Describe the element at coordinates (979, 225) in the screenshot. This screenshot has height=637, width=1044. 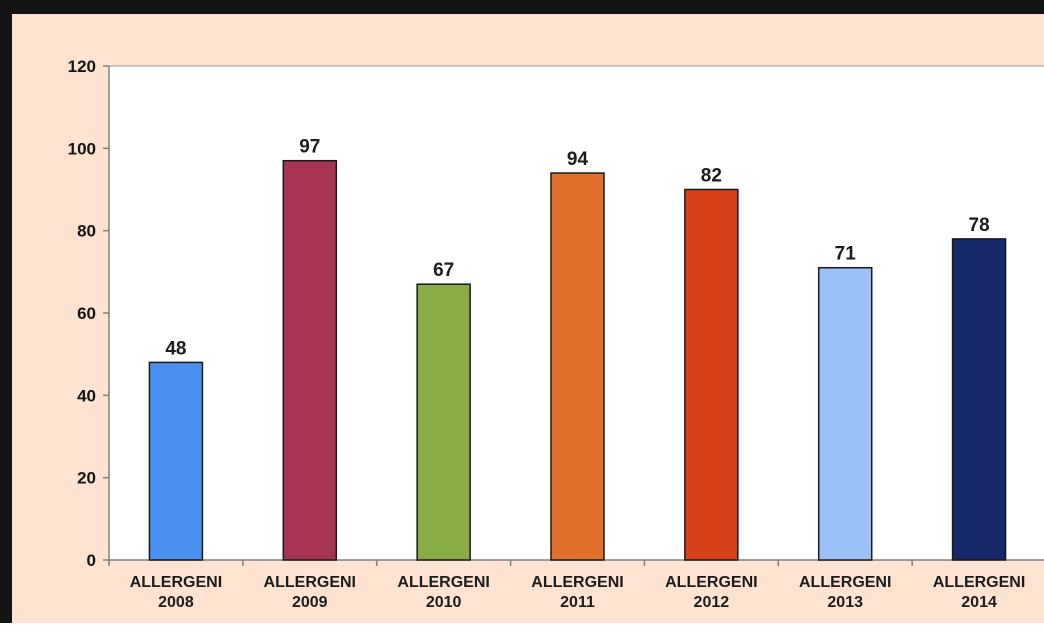
I see `data-label-2014: 78` at that location.